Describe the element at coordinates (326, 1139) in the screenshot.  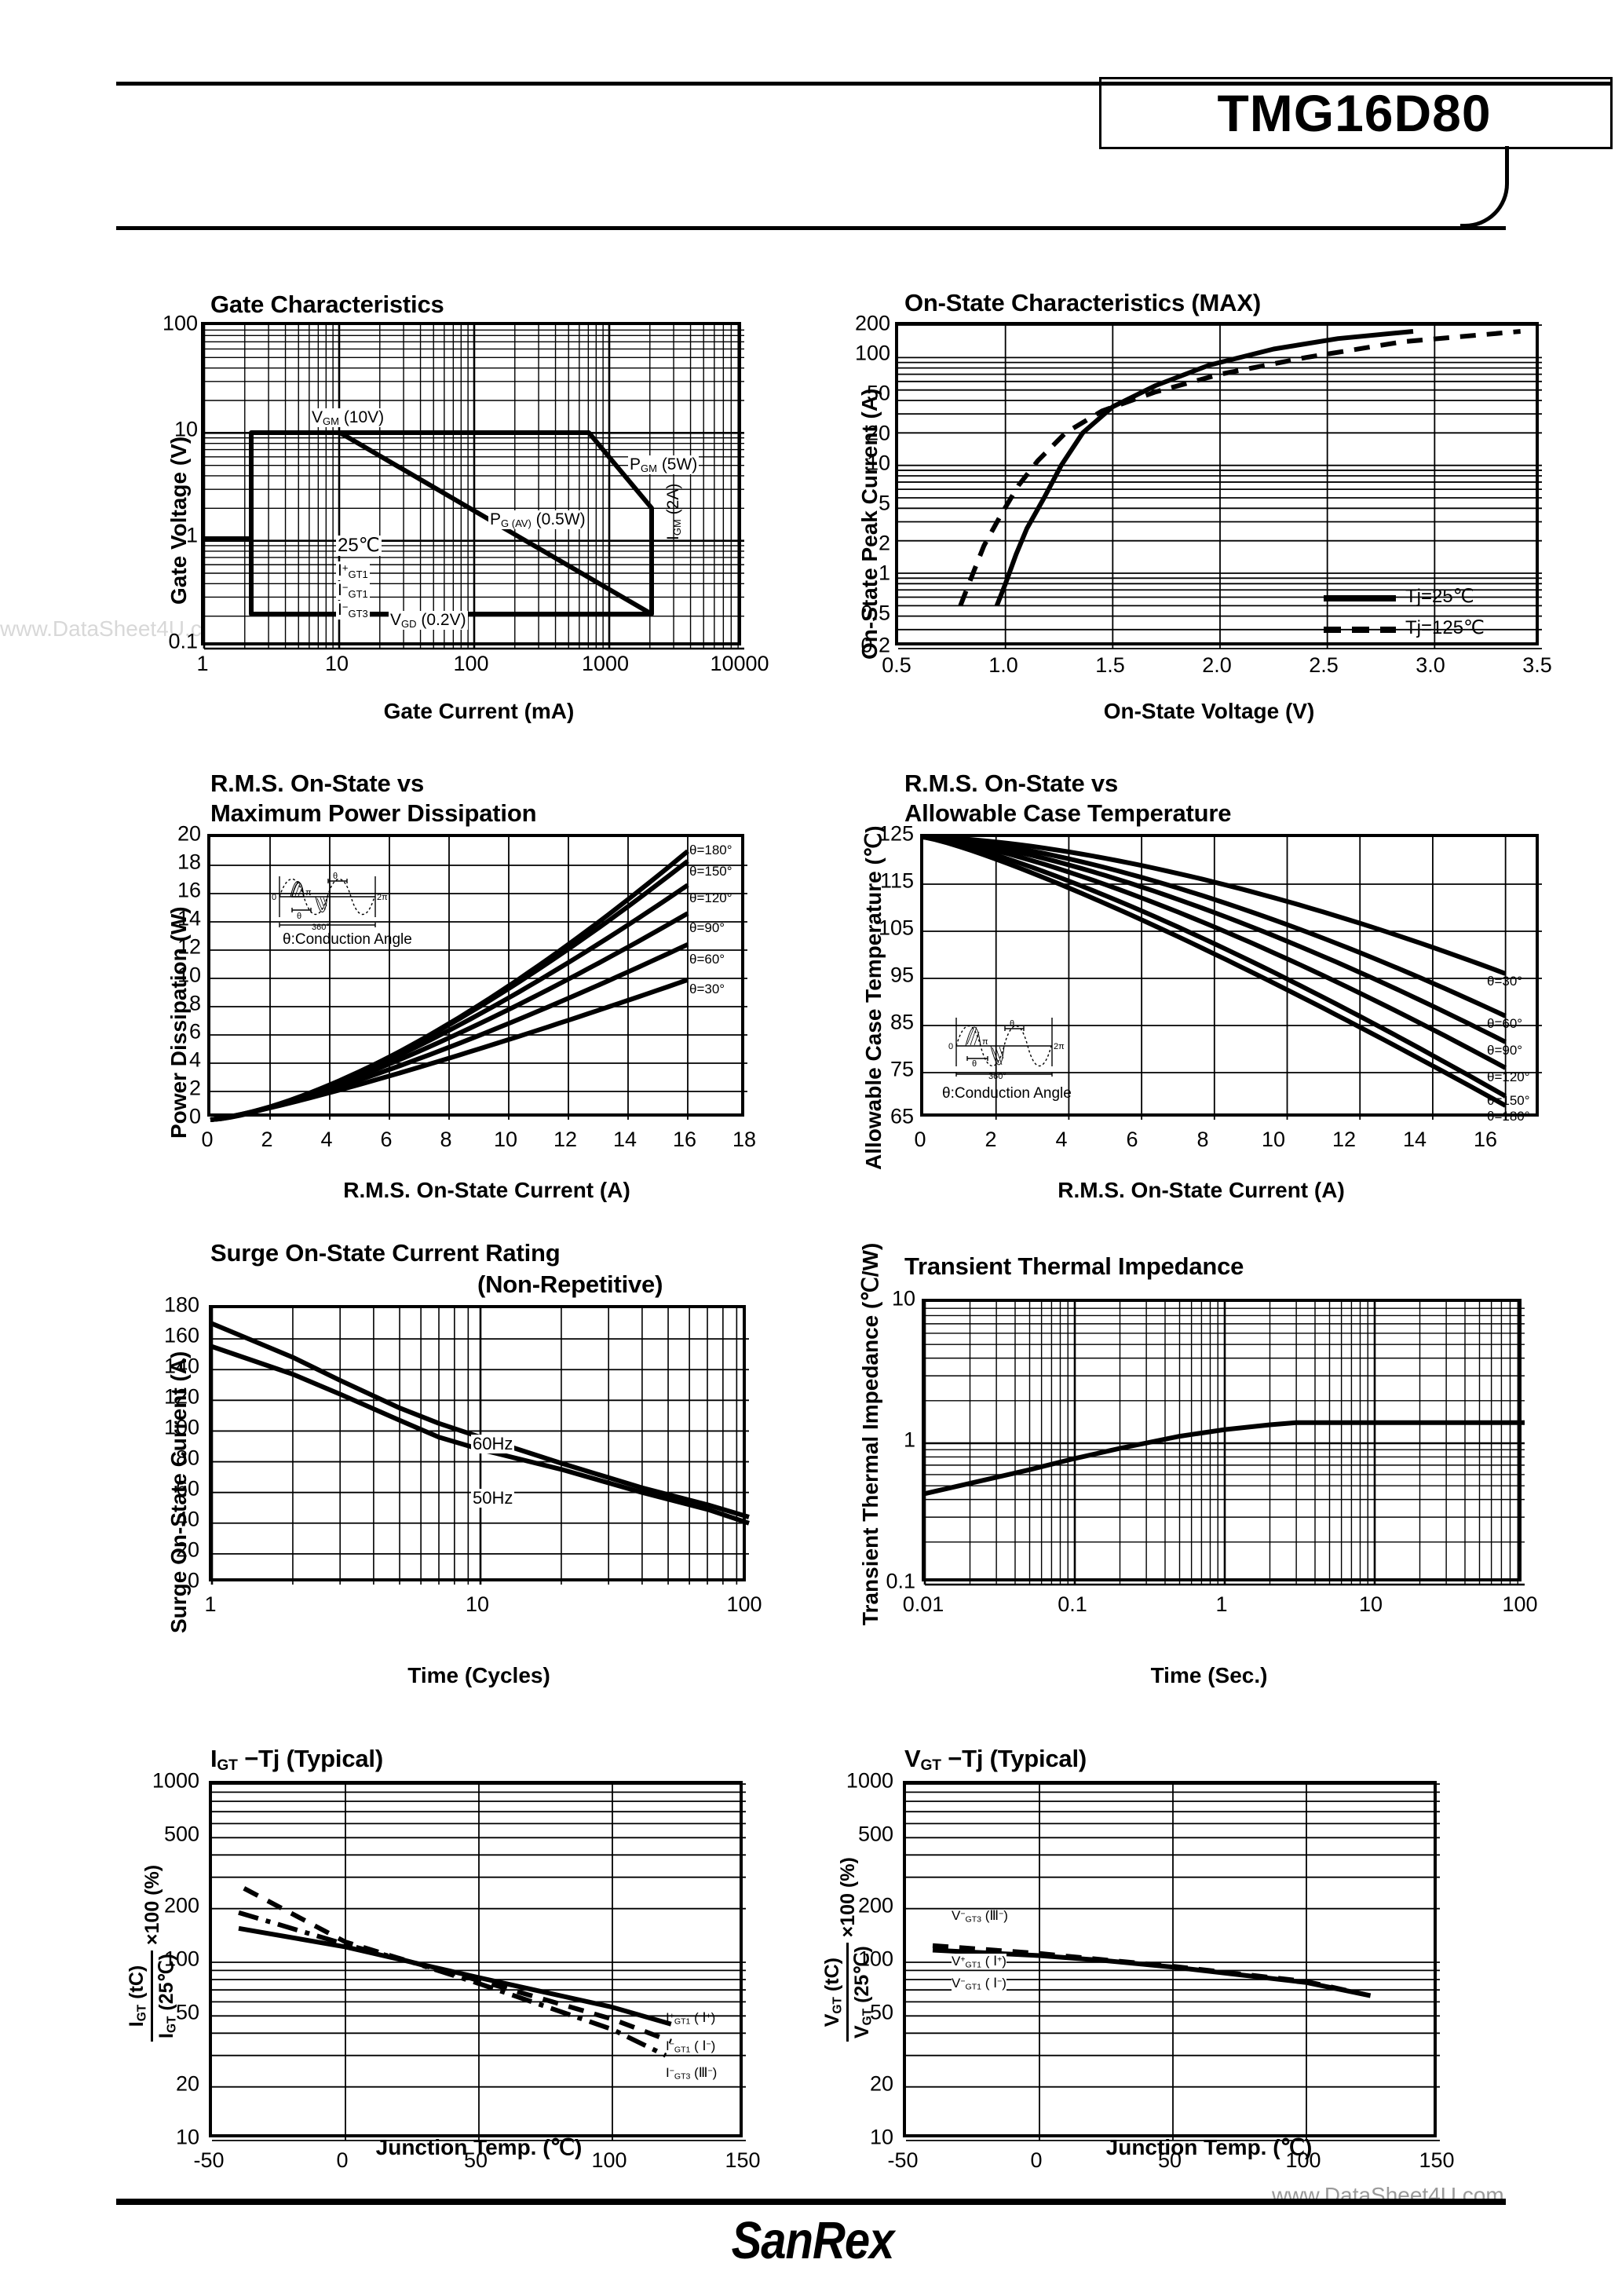
I see `x-tick: 4` at that location.